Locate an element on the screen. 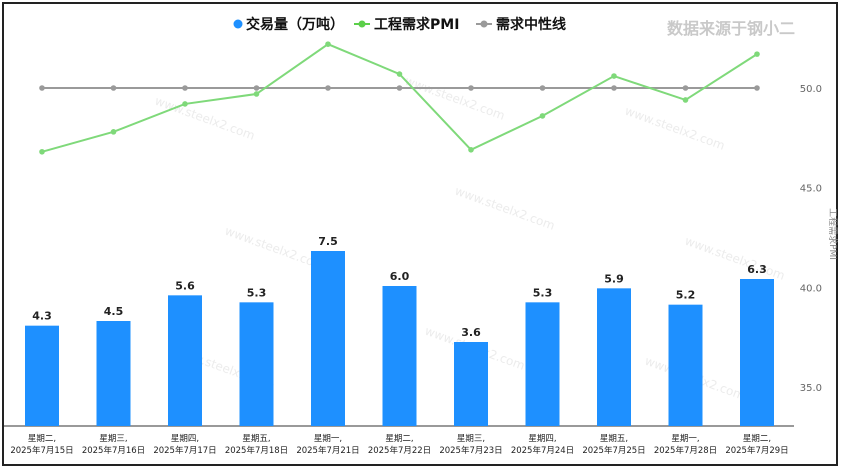 This screenshot has width=844, height=472. legend-label: 需求中性线 is located at coordinates (531, 24).